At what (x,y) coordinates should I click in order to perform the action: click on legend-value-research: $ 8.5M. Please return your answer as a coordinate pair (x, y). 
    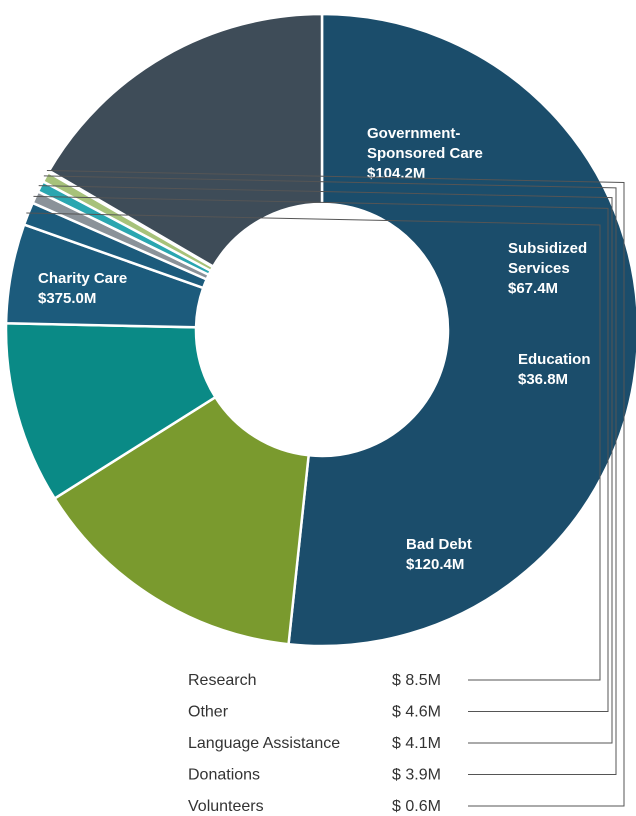
    Looking at the image, I should click on (416, 680).